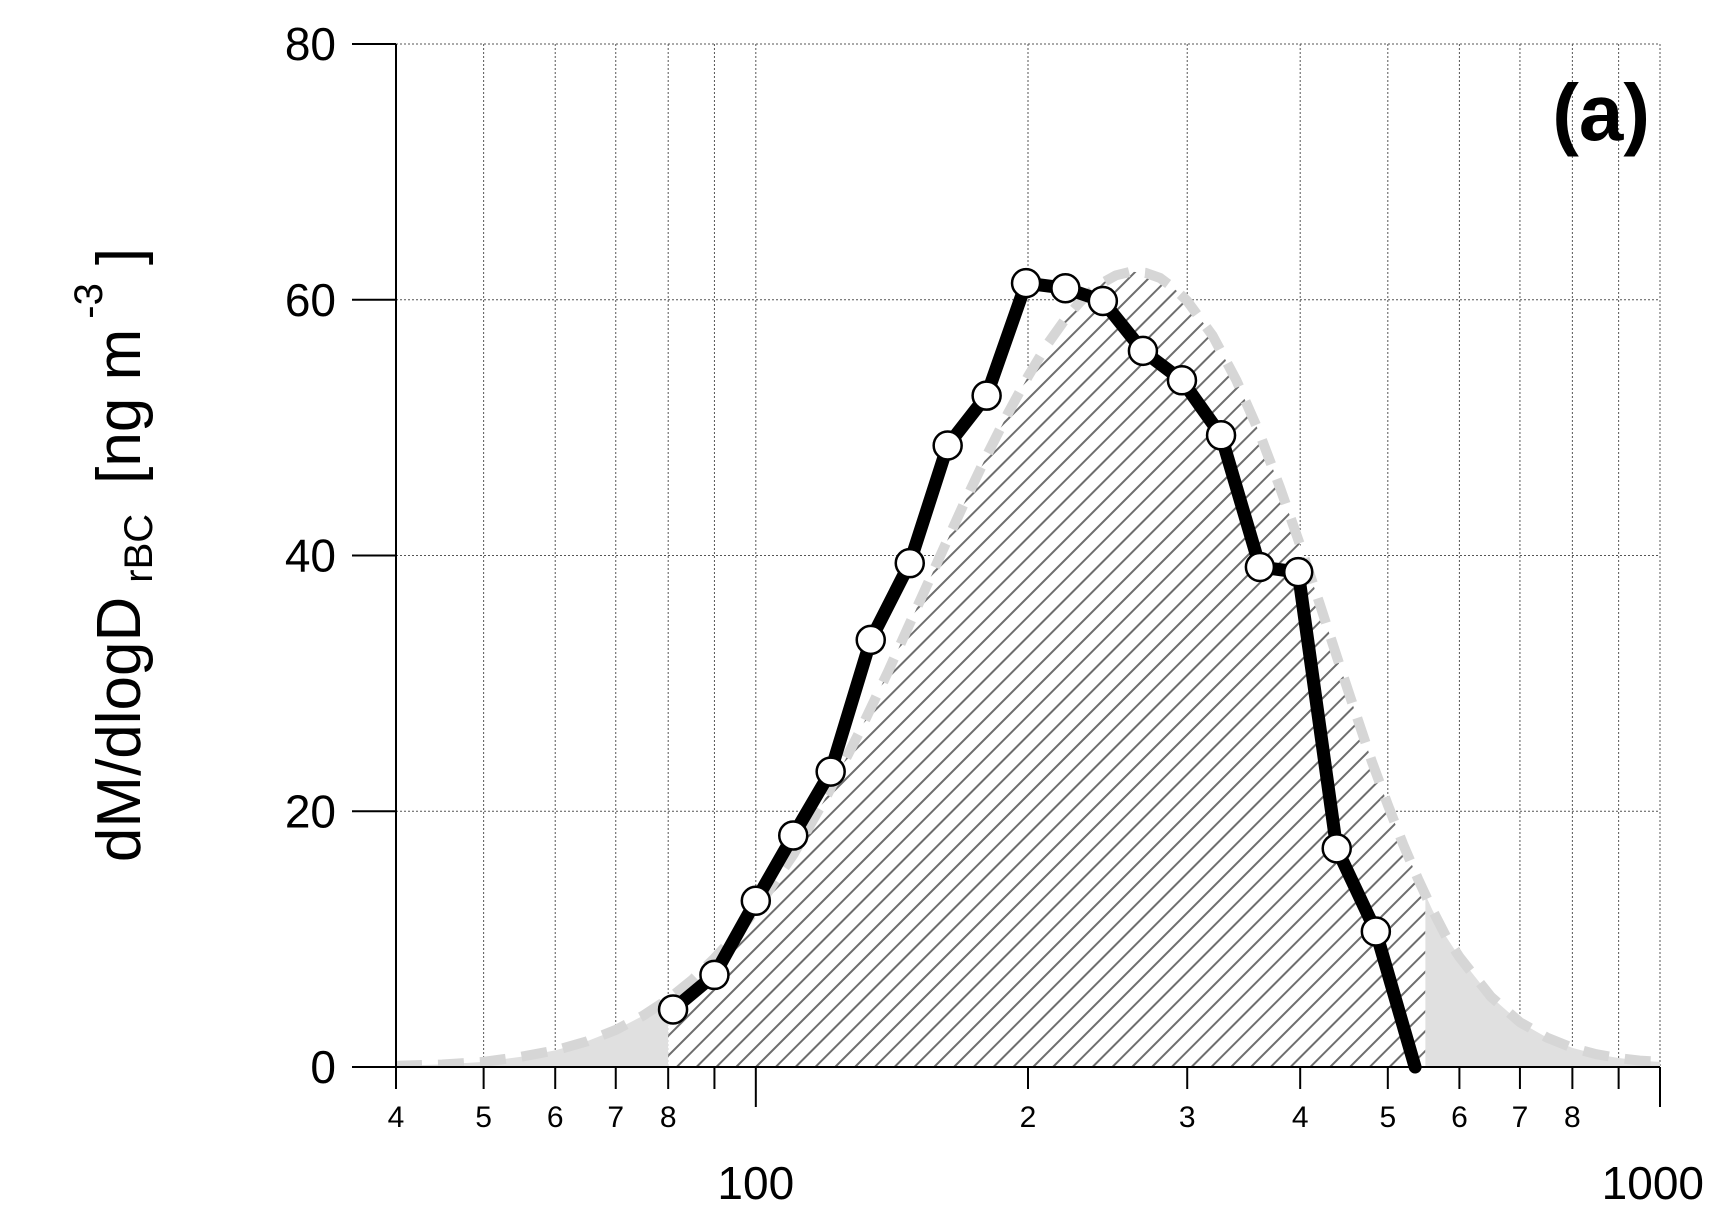 This screenshot has width=1718, height=1206. Describe the element at coordinates (323, 1067) in the screenshot. I see `y-tick-label: 0` at that location.